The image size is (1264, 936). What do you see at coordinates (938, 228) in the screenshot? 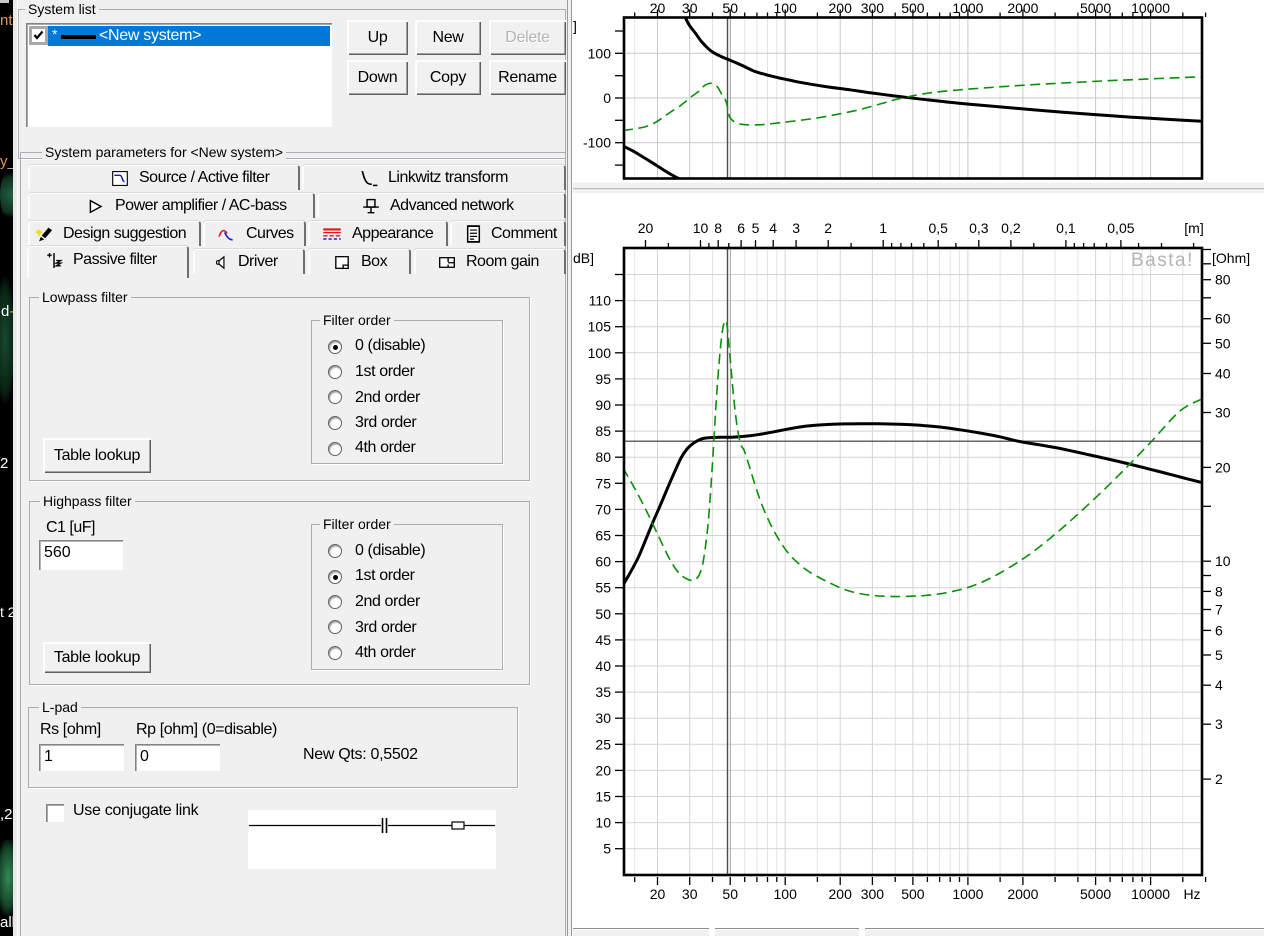
I see `svg-text: 0,5` at bounding box center [938, 228].